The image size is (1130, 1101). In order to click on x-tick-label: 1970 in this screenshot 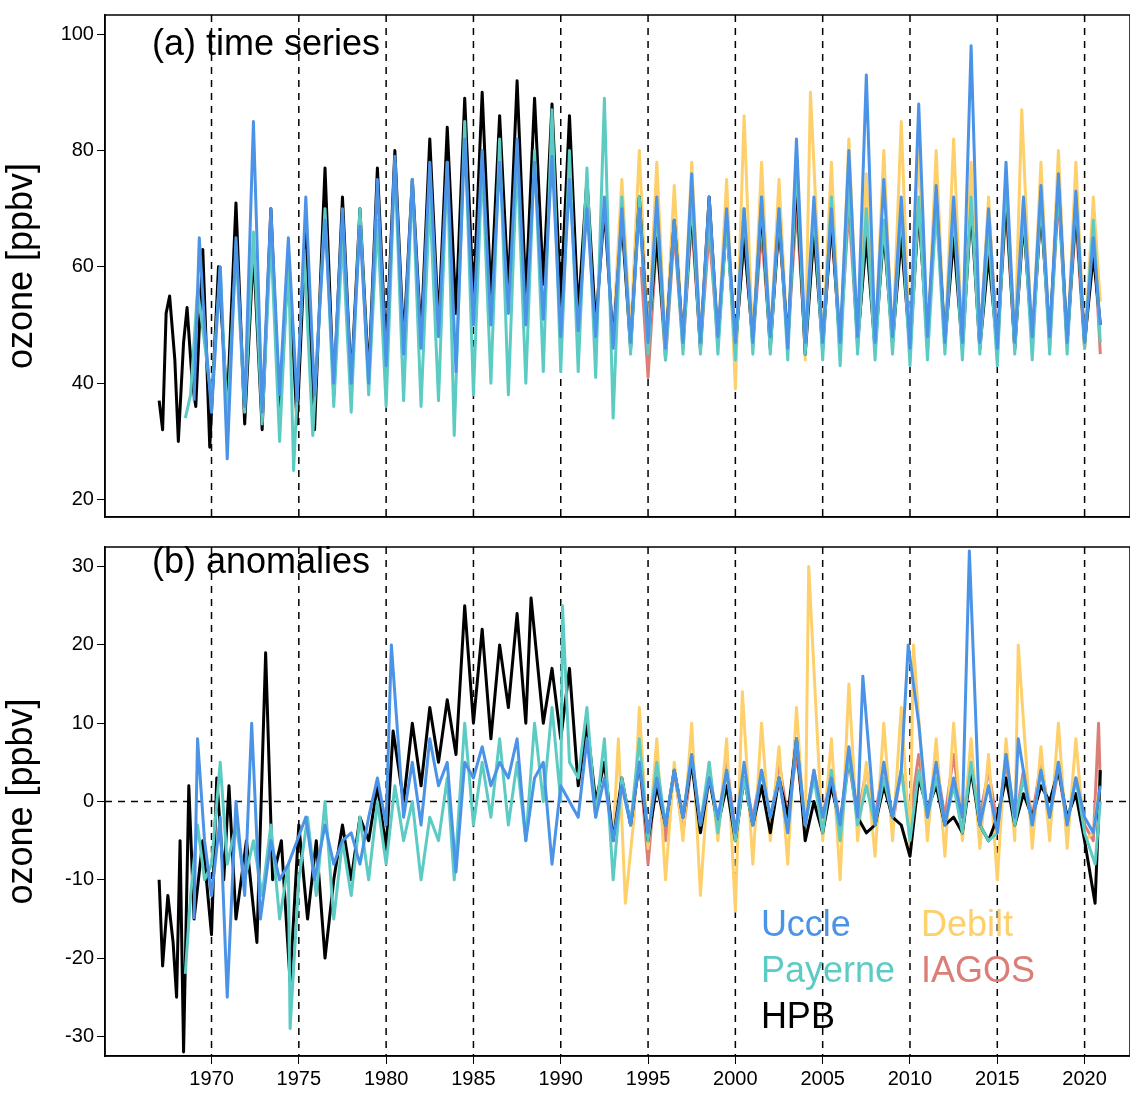, I will do `click(211, 1077)`.